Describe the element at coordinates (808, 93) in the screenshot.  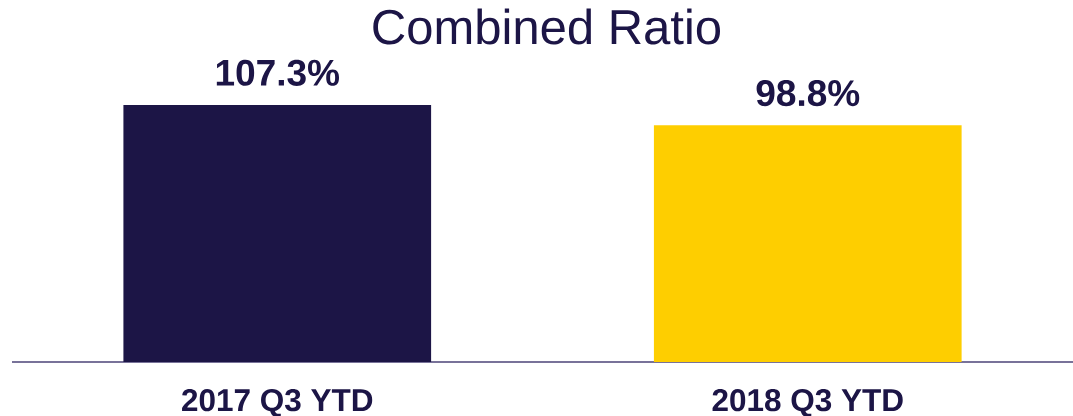
I see `data-label: 98.8%` at that location.